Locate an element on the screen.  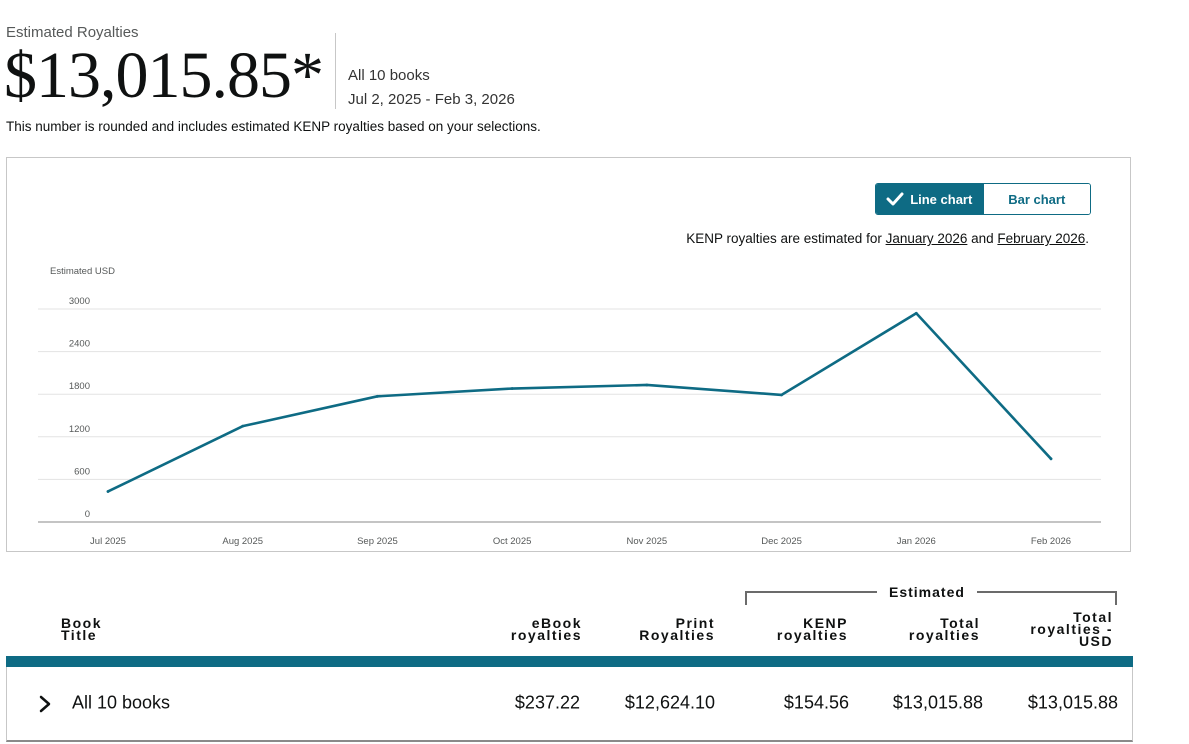
header-ebook-line2: royalties is located at coordinates (546, 635).